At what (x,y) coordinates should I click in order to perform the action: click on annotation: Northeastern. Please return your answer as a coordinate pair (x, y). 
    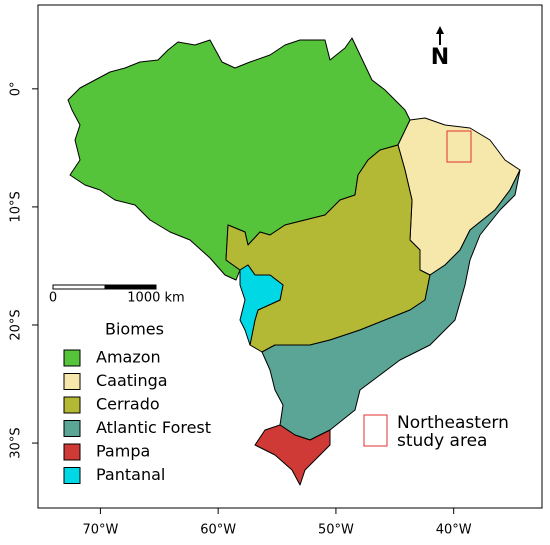
    Looking at the image, I should click on (453, 423).